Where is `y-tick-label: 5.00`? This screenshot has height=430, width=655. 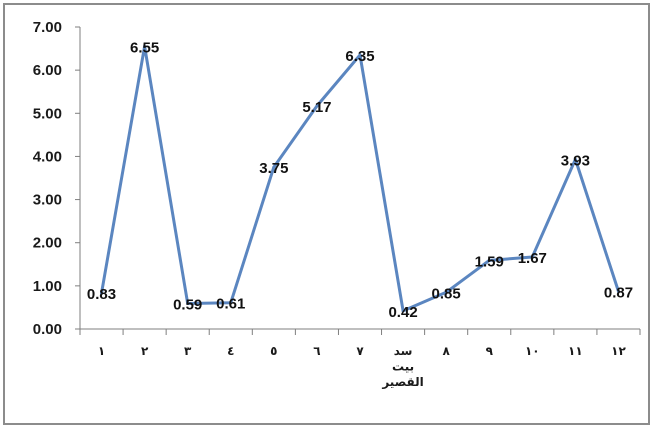 y-tick-label: 5.00 is located at coordinates (47, 113).